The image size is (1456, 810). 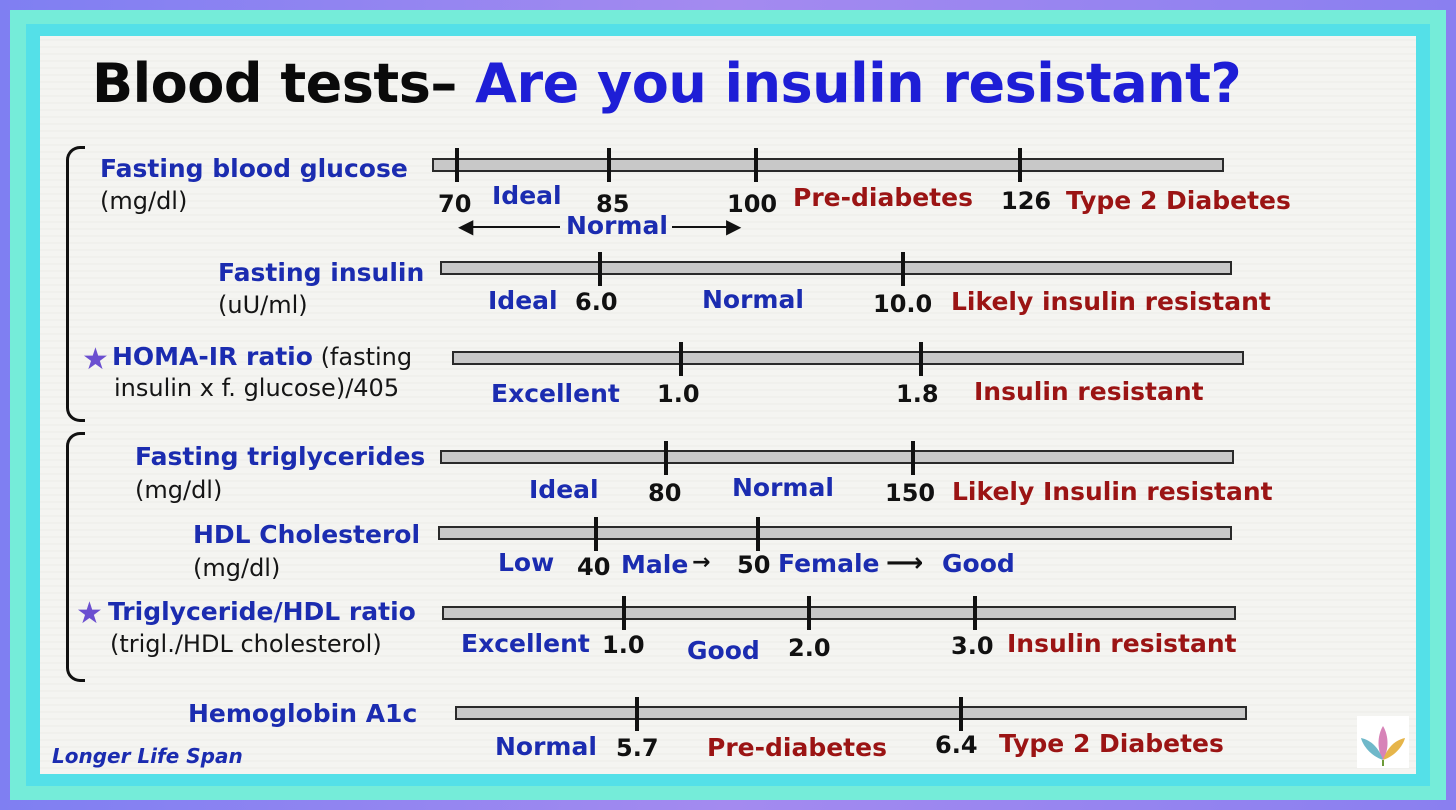 I want to click on a1c-value-57: 5.7, so click(x=637, y=748).